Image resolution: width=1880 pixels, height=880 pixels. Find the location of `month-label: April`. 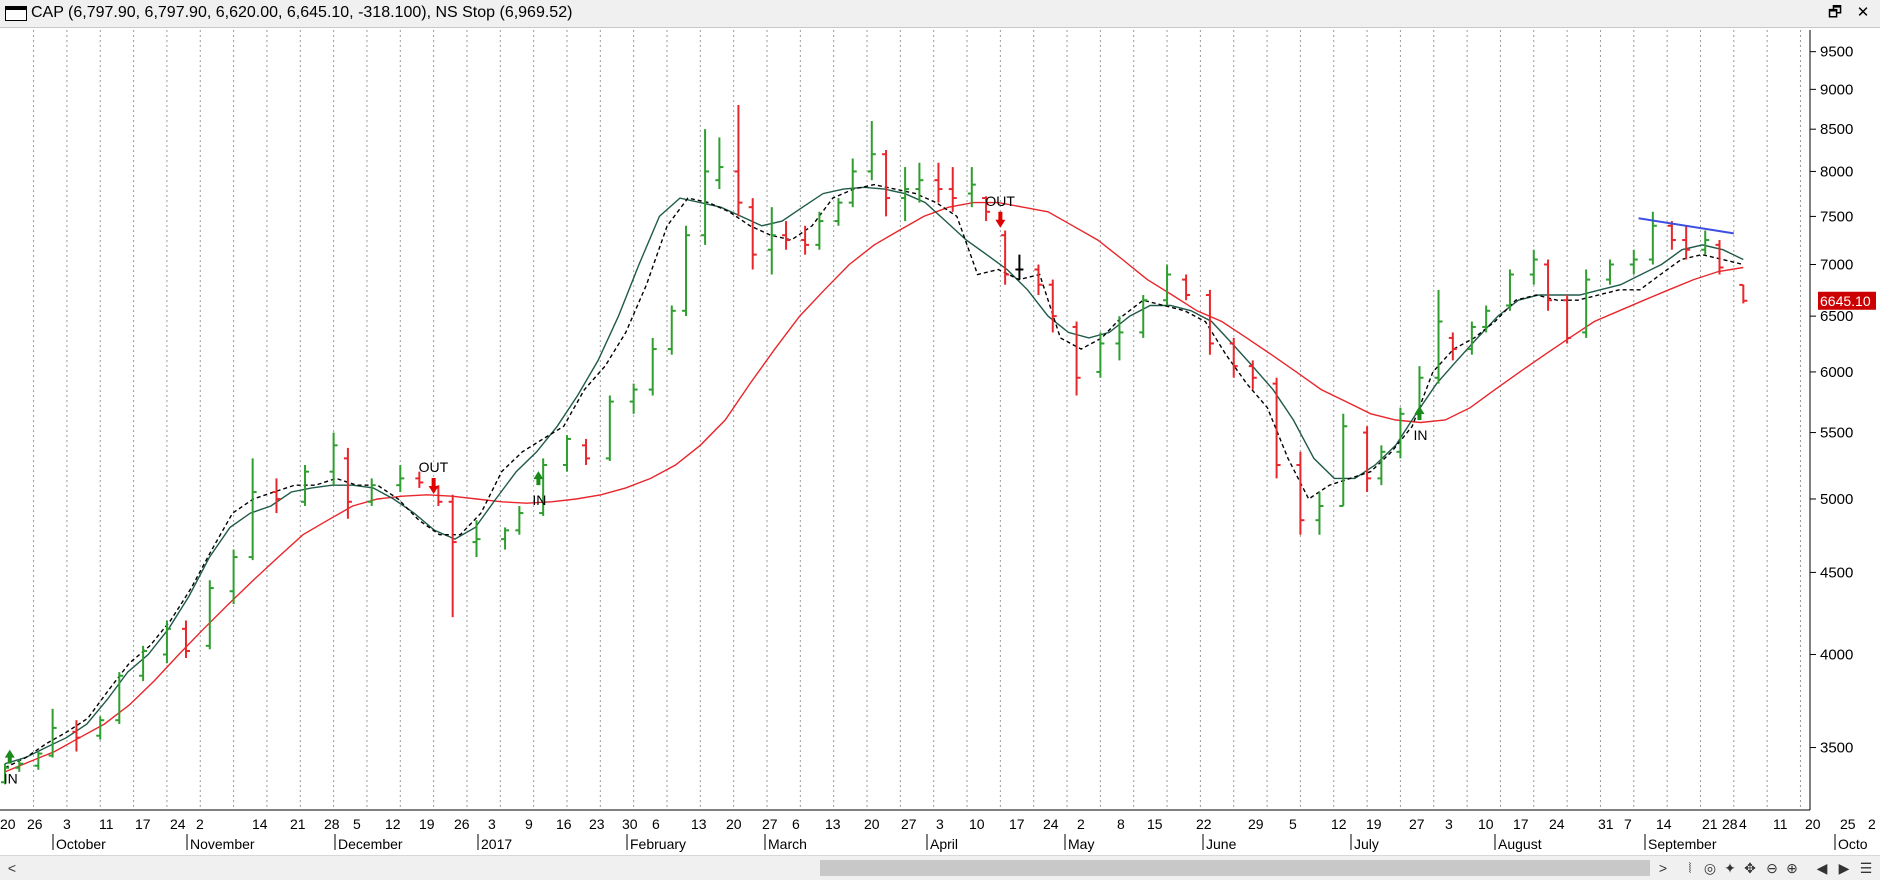

month-label: April is located at coordinates (944, 844).